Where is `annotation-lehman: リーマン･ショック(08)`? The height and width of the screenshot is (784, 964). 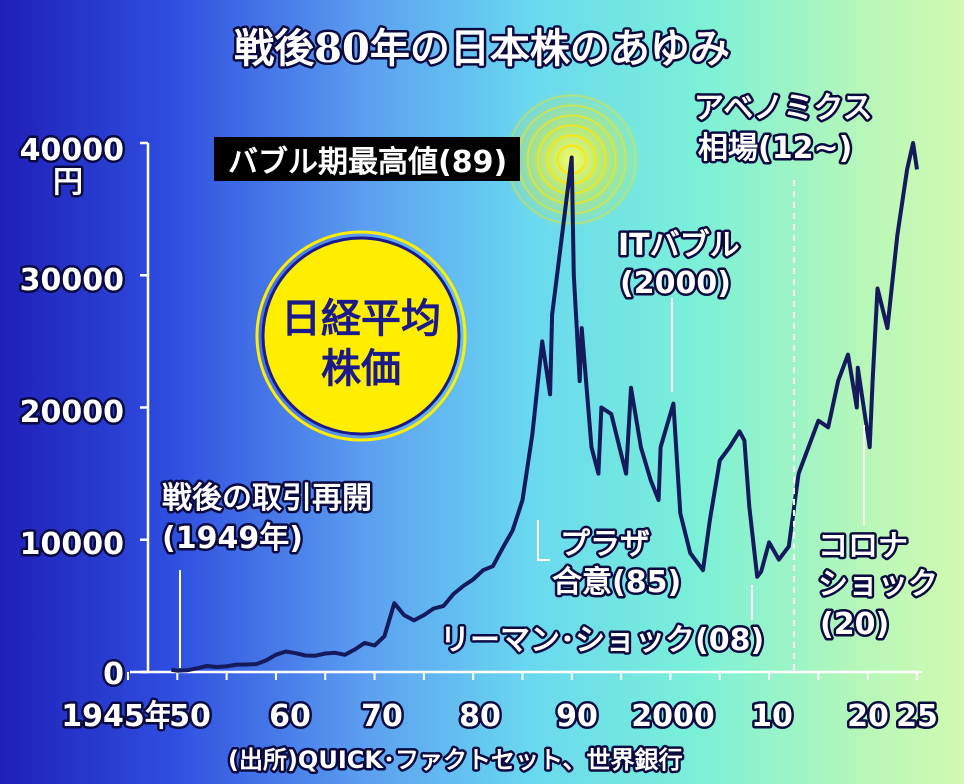
annotation-lehman: リーマン･ショック(08) is located at coordinates (602, 640).